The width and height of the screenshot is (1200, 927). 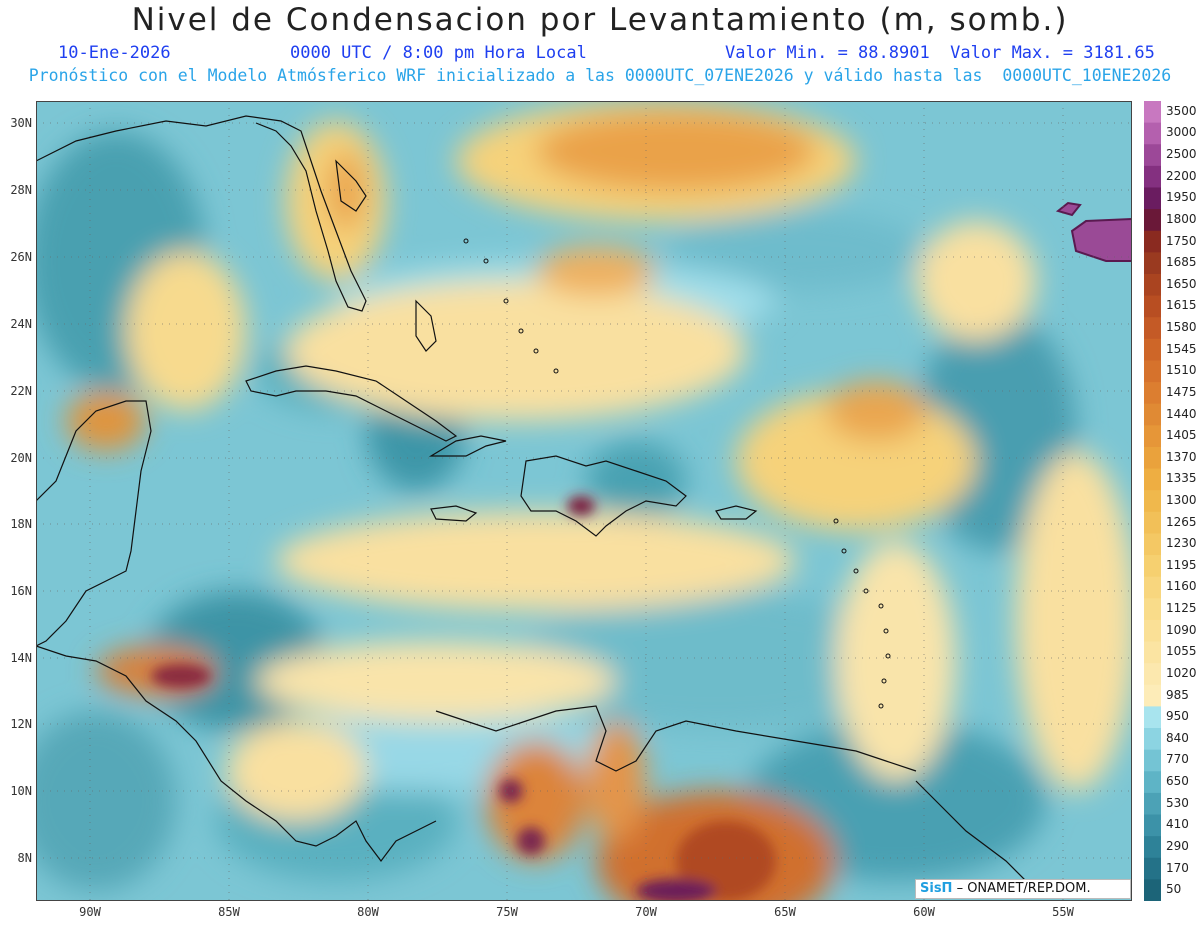 I want to click on lat-label: 28N, so click(x=21, y=190).